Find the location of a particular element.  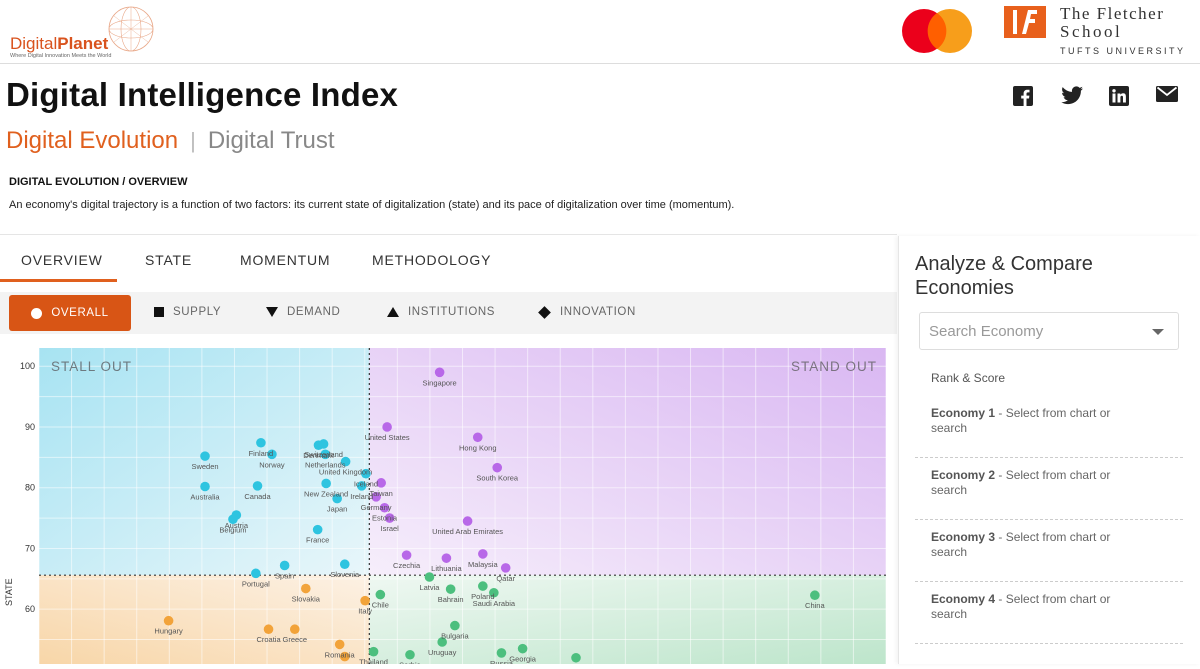

logo-wordmark: DigitalPlanet is located at coordinates (59, 44).